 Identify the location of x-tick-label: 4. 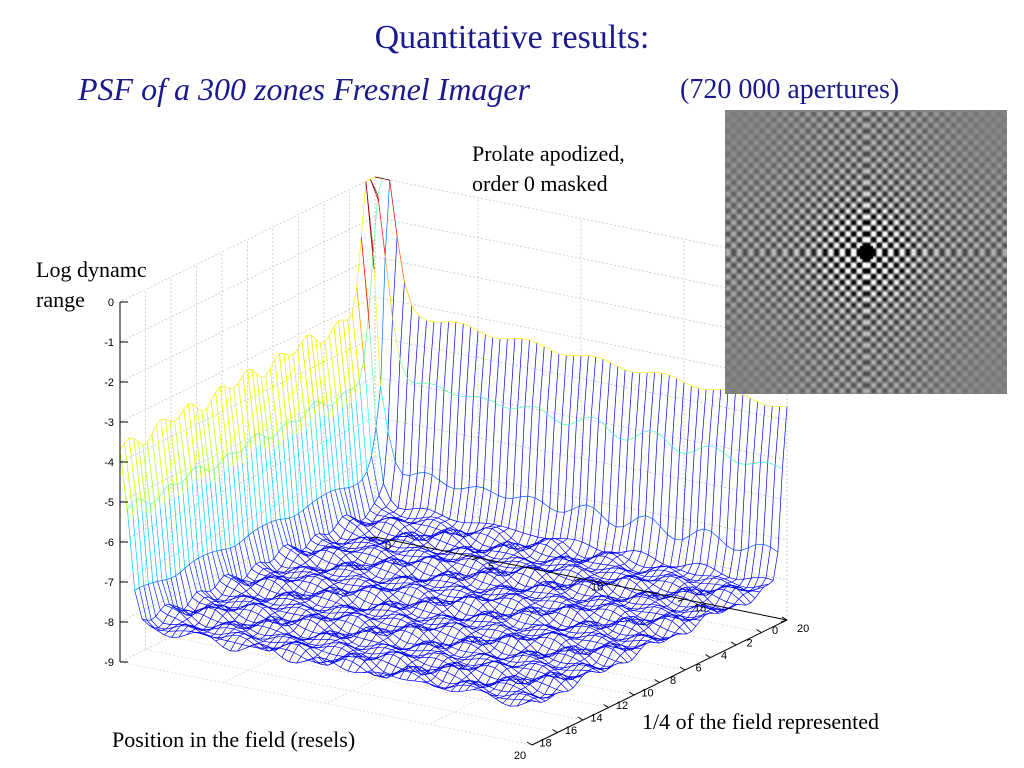
(724, 656).